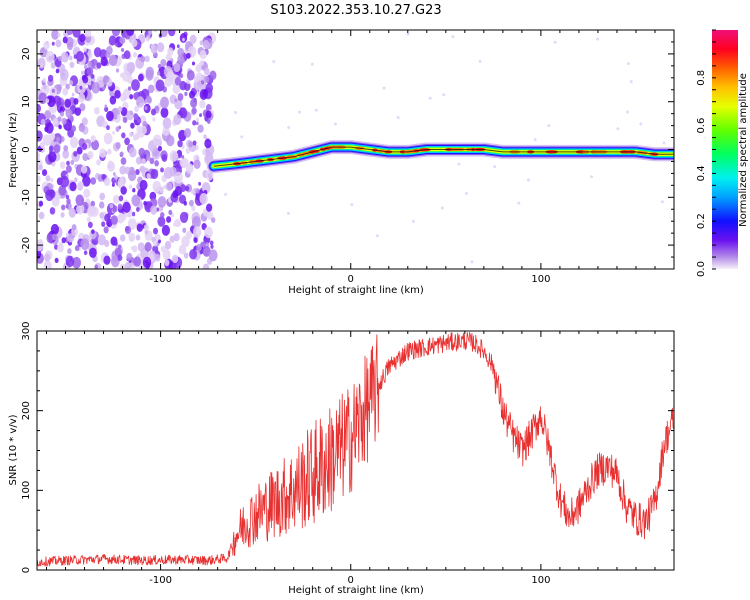 This screenshot has width=750, height=600. I want to click on snr-y-tick-label: 100, so click(26, 490).